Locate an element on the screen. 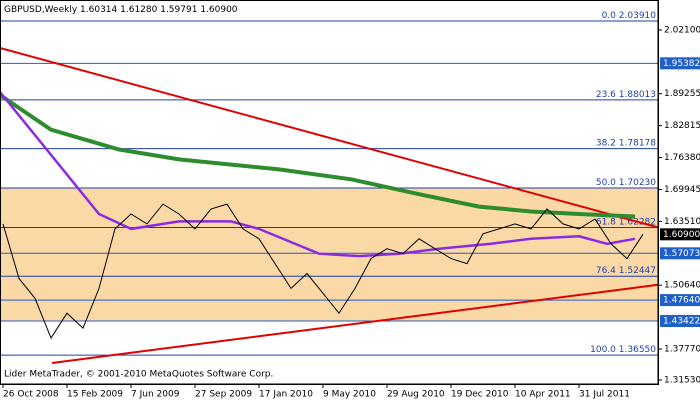 This screenshot has height=402, width=700. fib-price: 1.36550 is located at coordinates (637, 350).